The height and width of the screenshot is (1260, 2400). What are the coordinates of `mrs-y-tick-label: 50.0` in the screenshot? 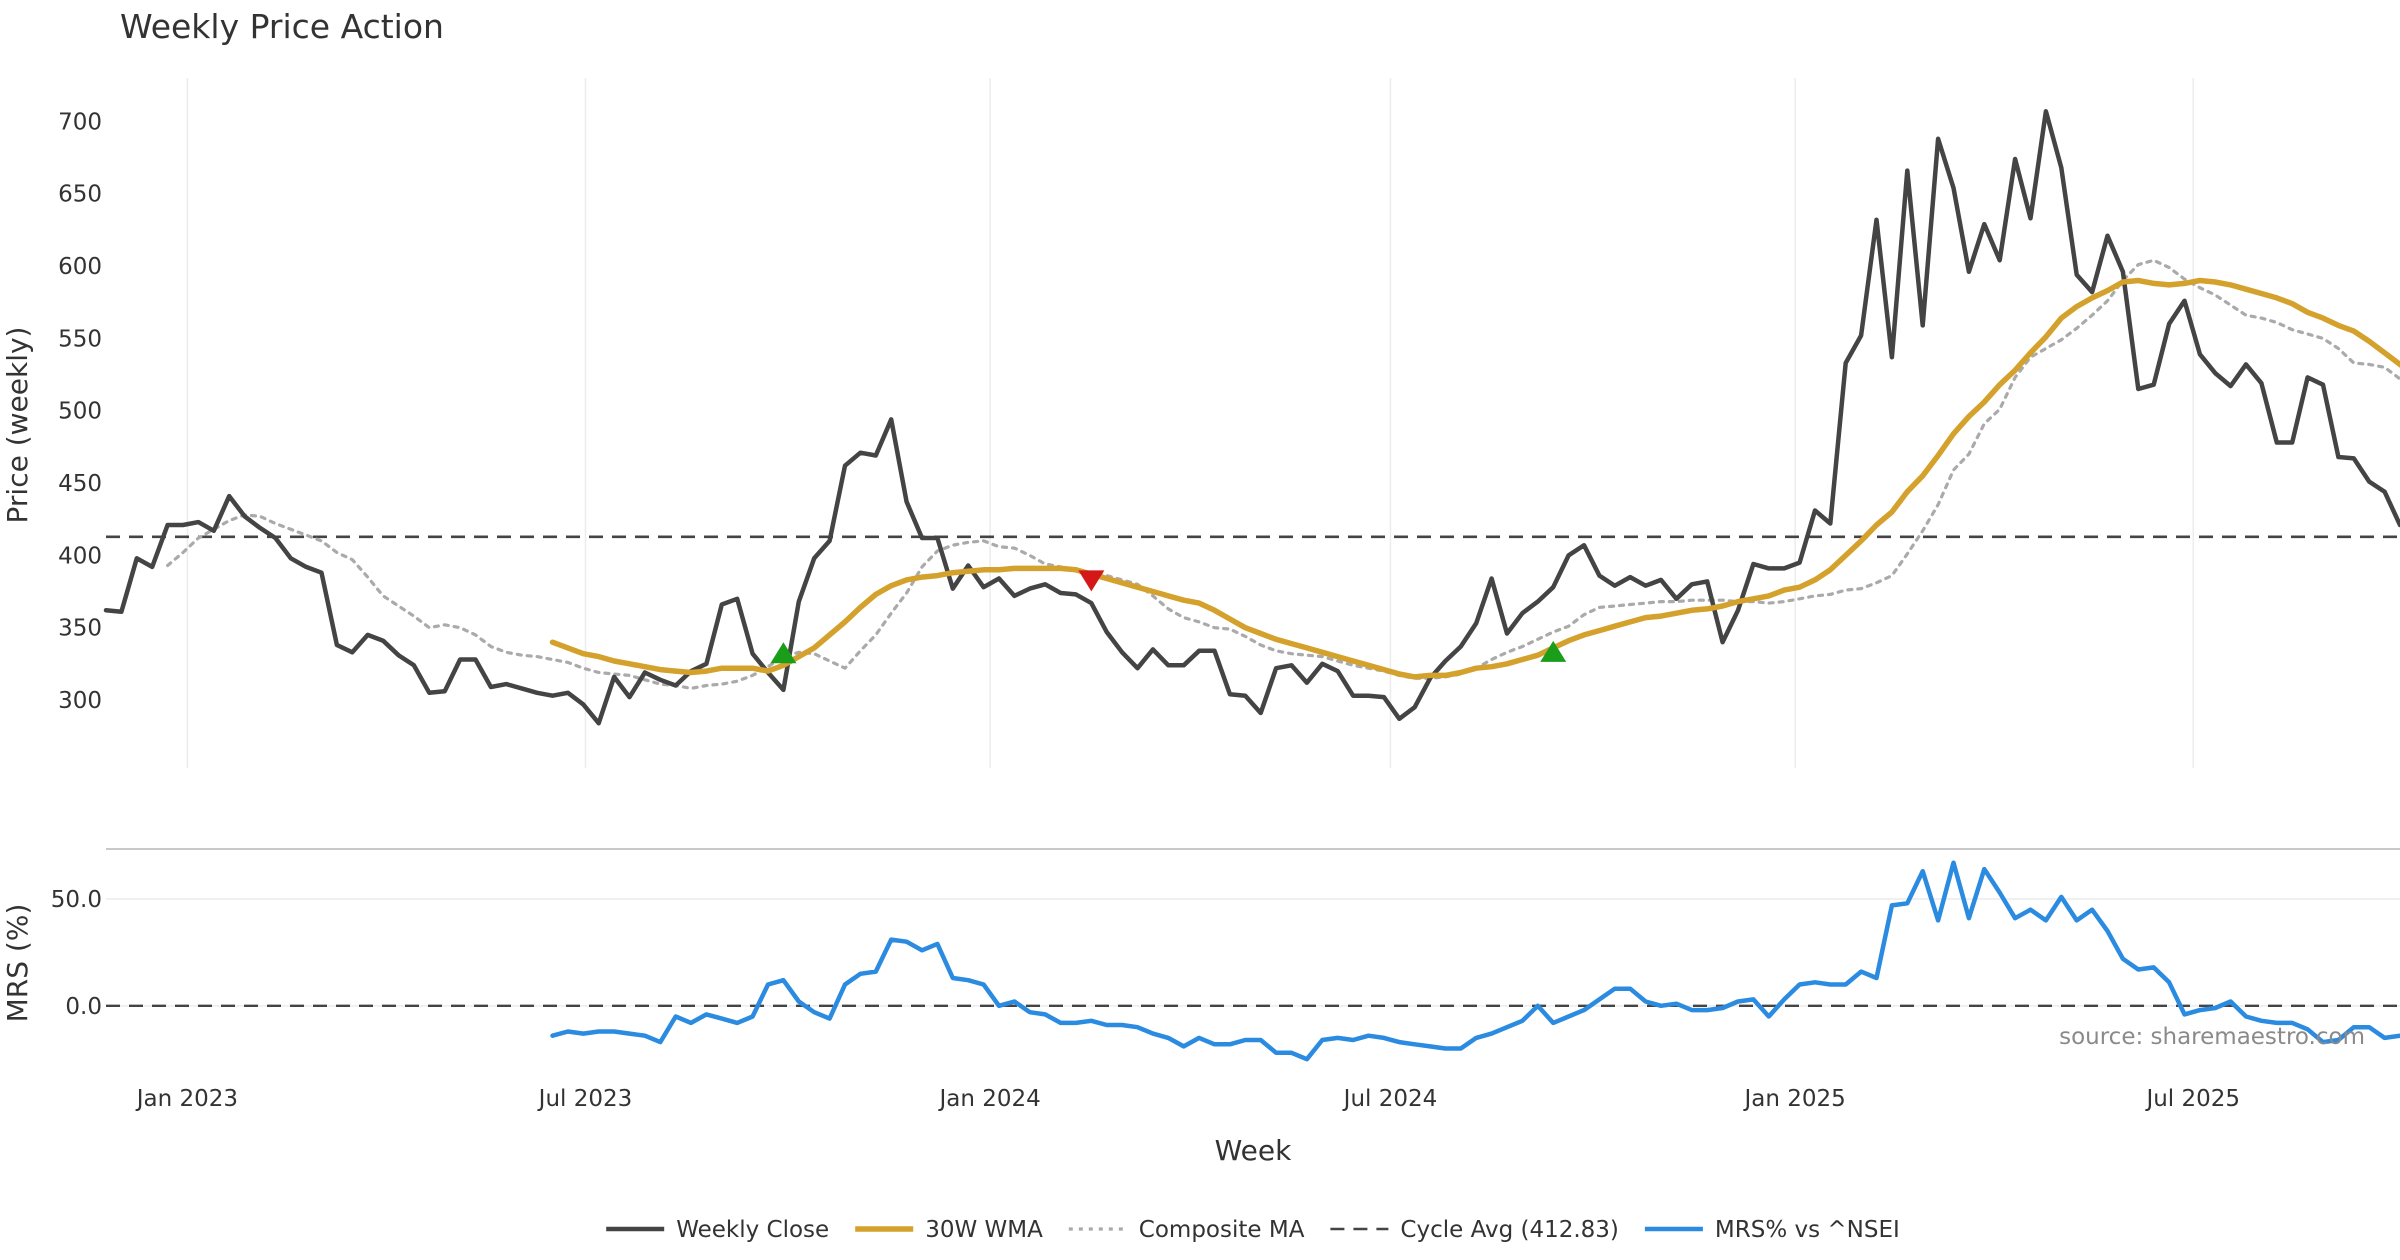 It's located at (76, 900).